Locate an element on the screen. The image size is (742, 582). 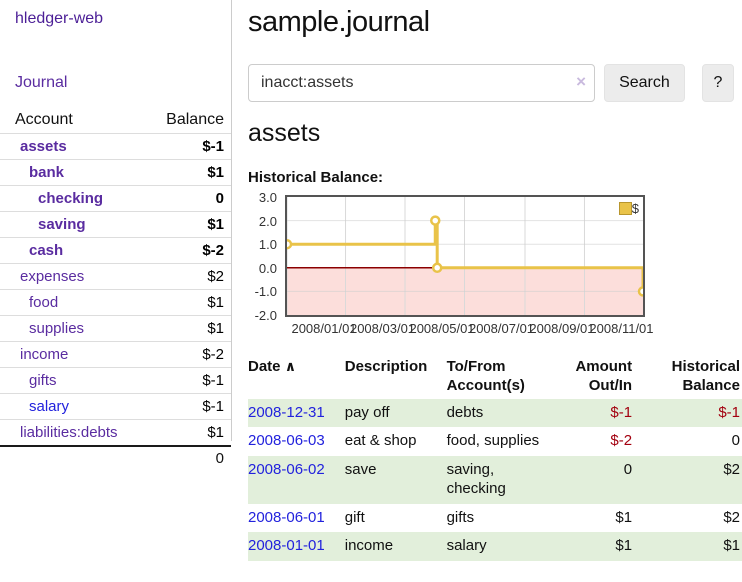
account-row: supplies $1 is located at coordinates (115, 328).